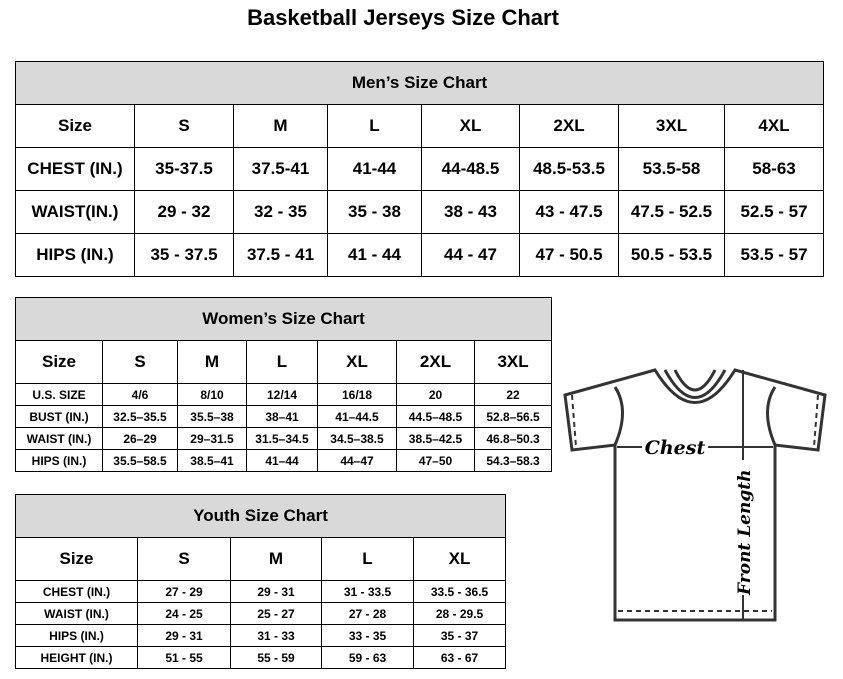 The width and height of the screenshot is (843, 679). I want to click on table-cell: 31 - 33.5, so click(367, 591).